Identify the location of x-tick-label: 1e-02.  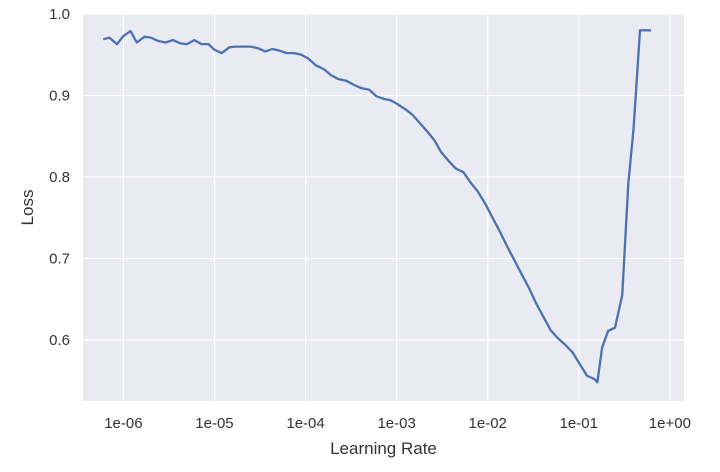
(488, 423).